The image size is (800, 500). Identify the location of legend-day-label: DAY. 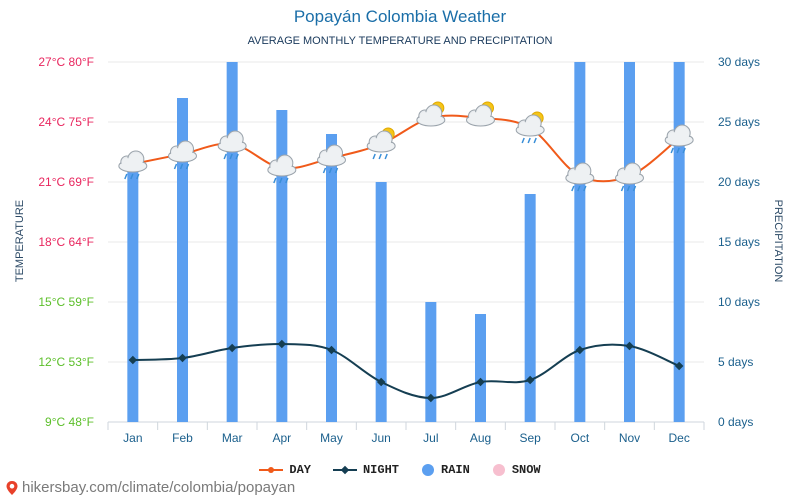
(300, 470).